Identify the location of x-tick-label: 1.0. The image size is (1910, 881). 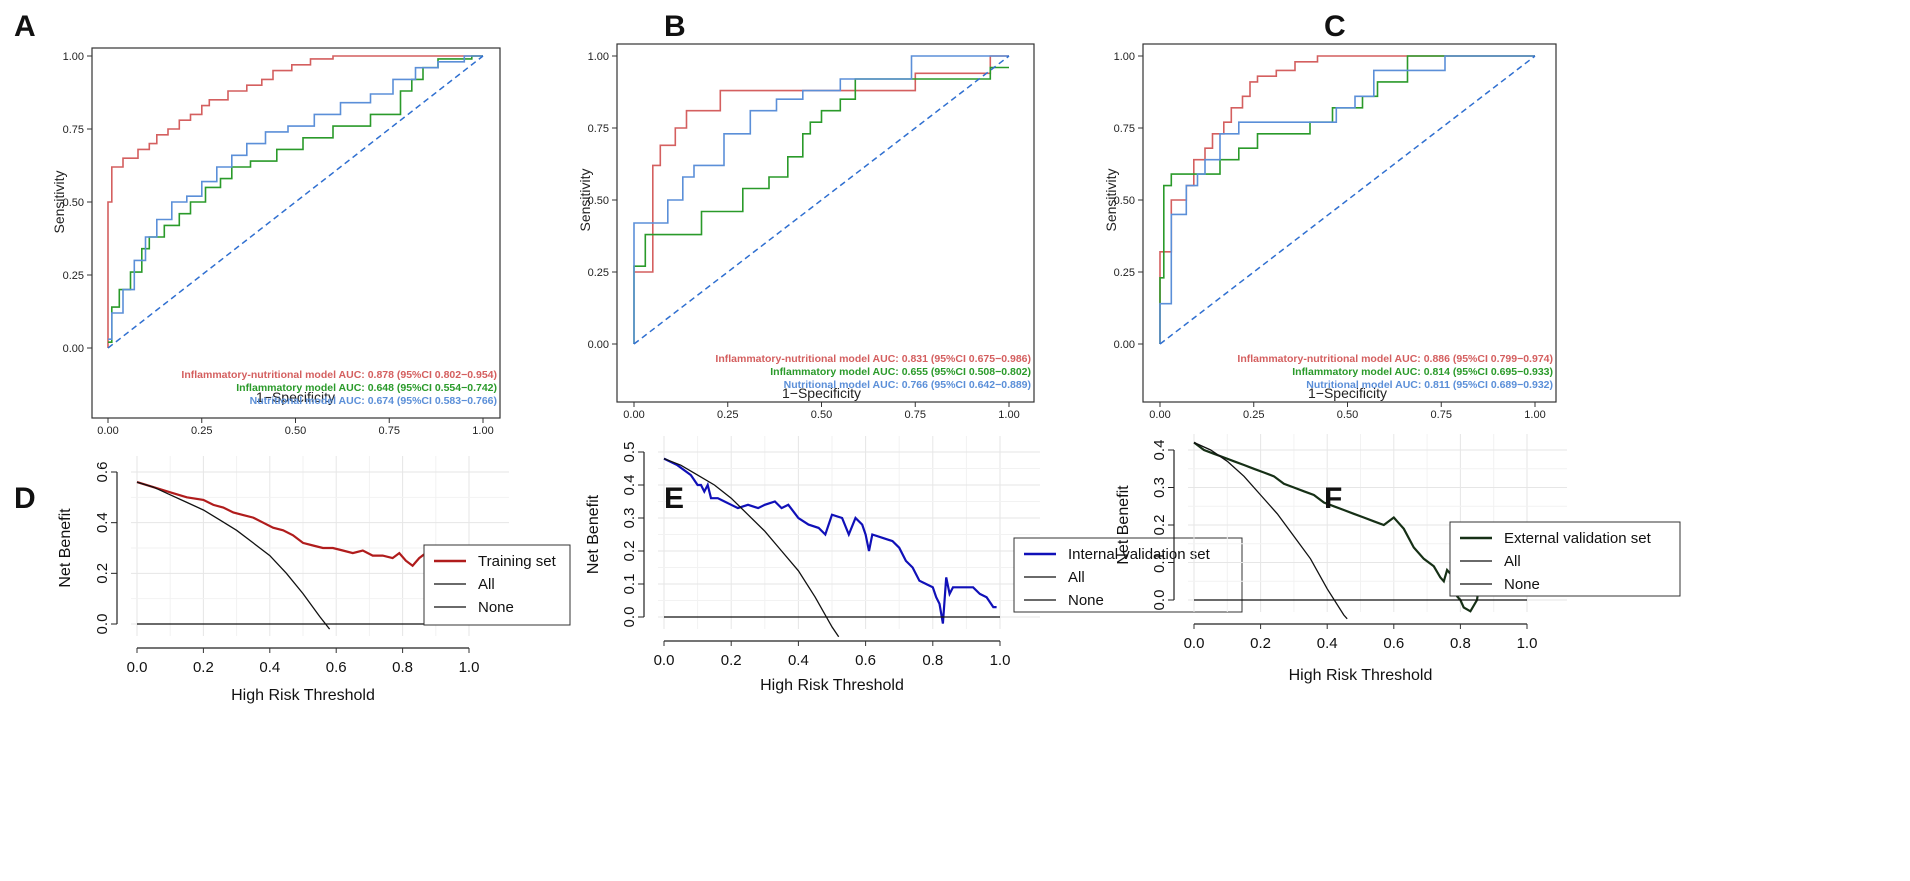
(1000, 660).